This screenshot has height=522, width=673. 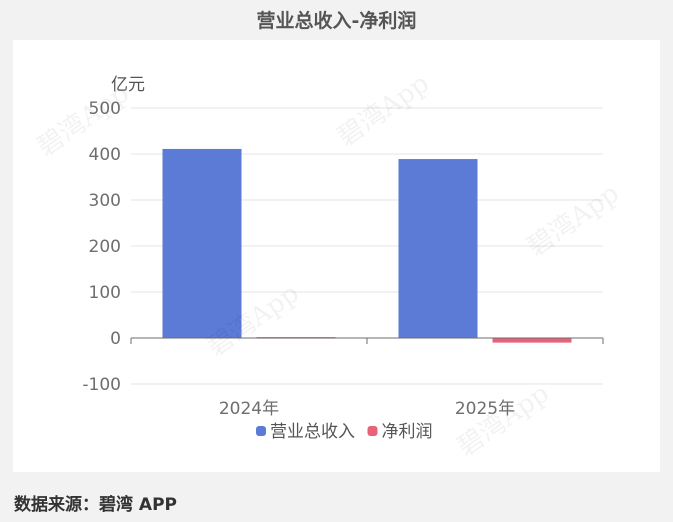 I want to click on y-tick-label: 100, so click(x=105, y=293).